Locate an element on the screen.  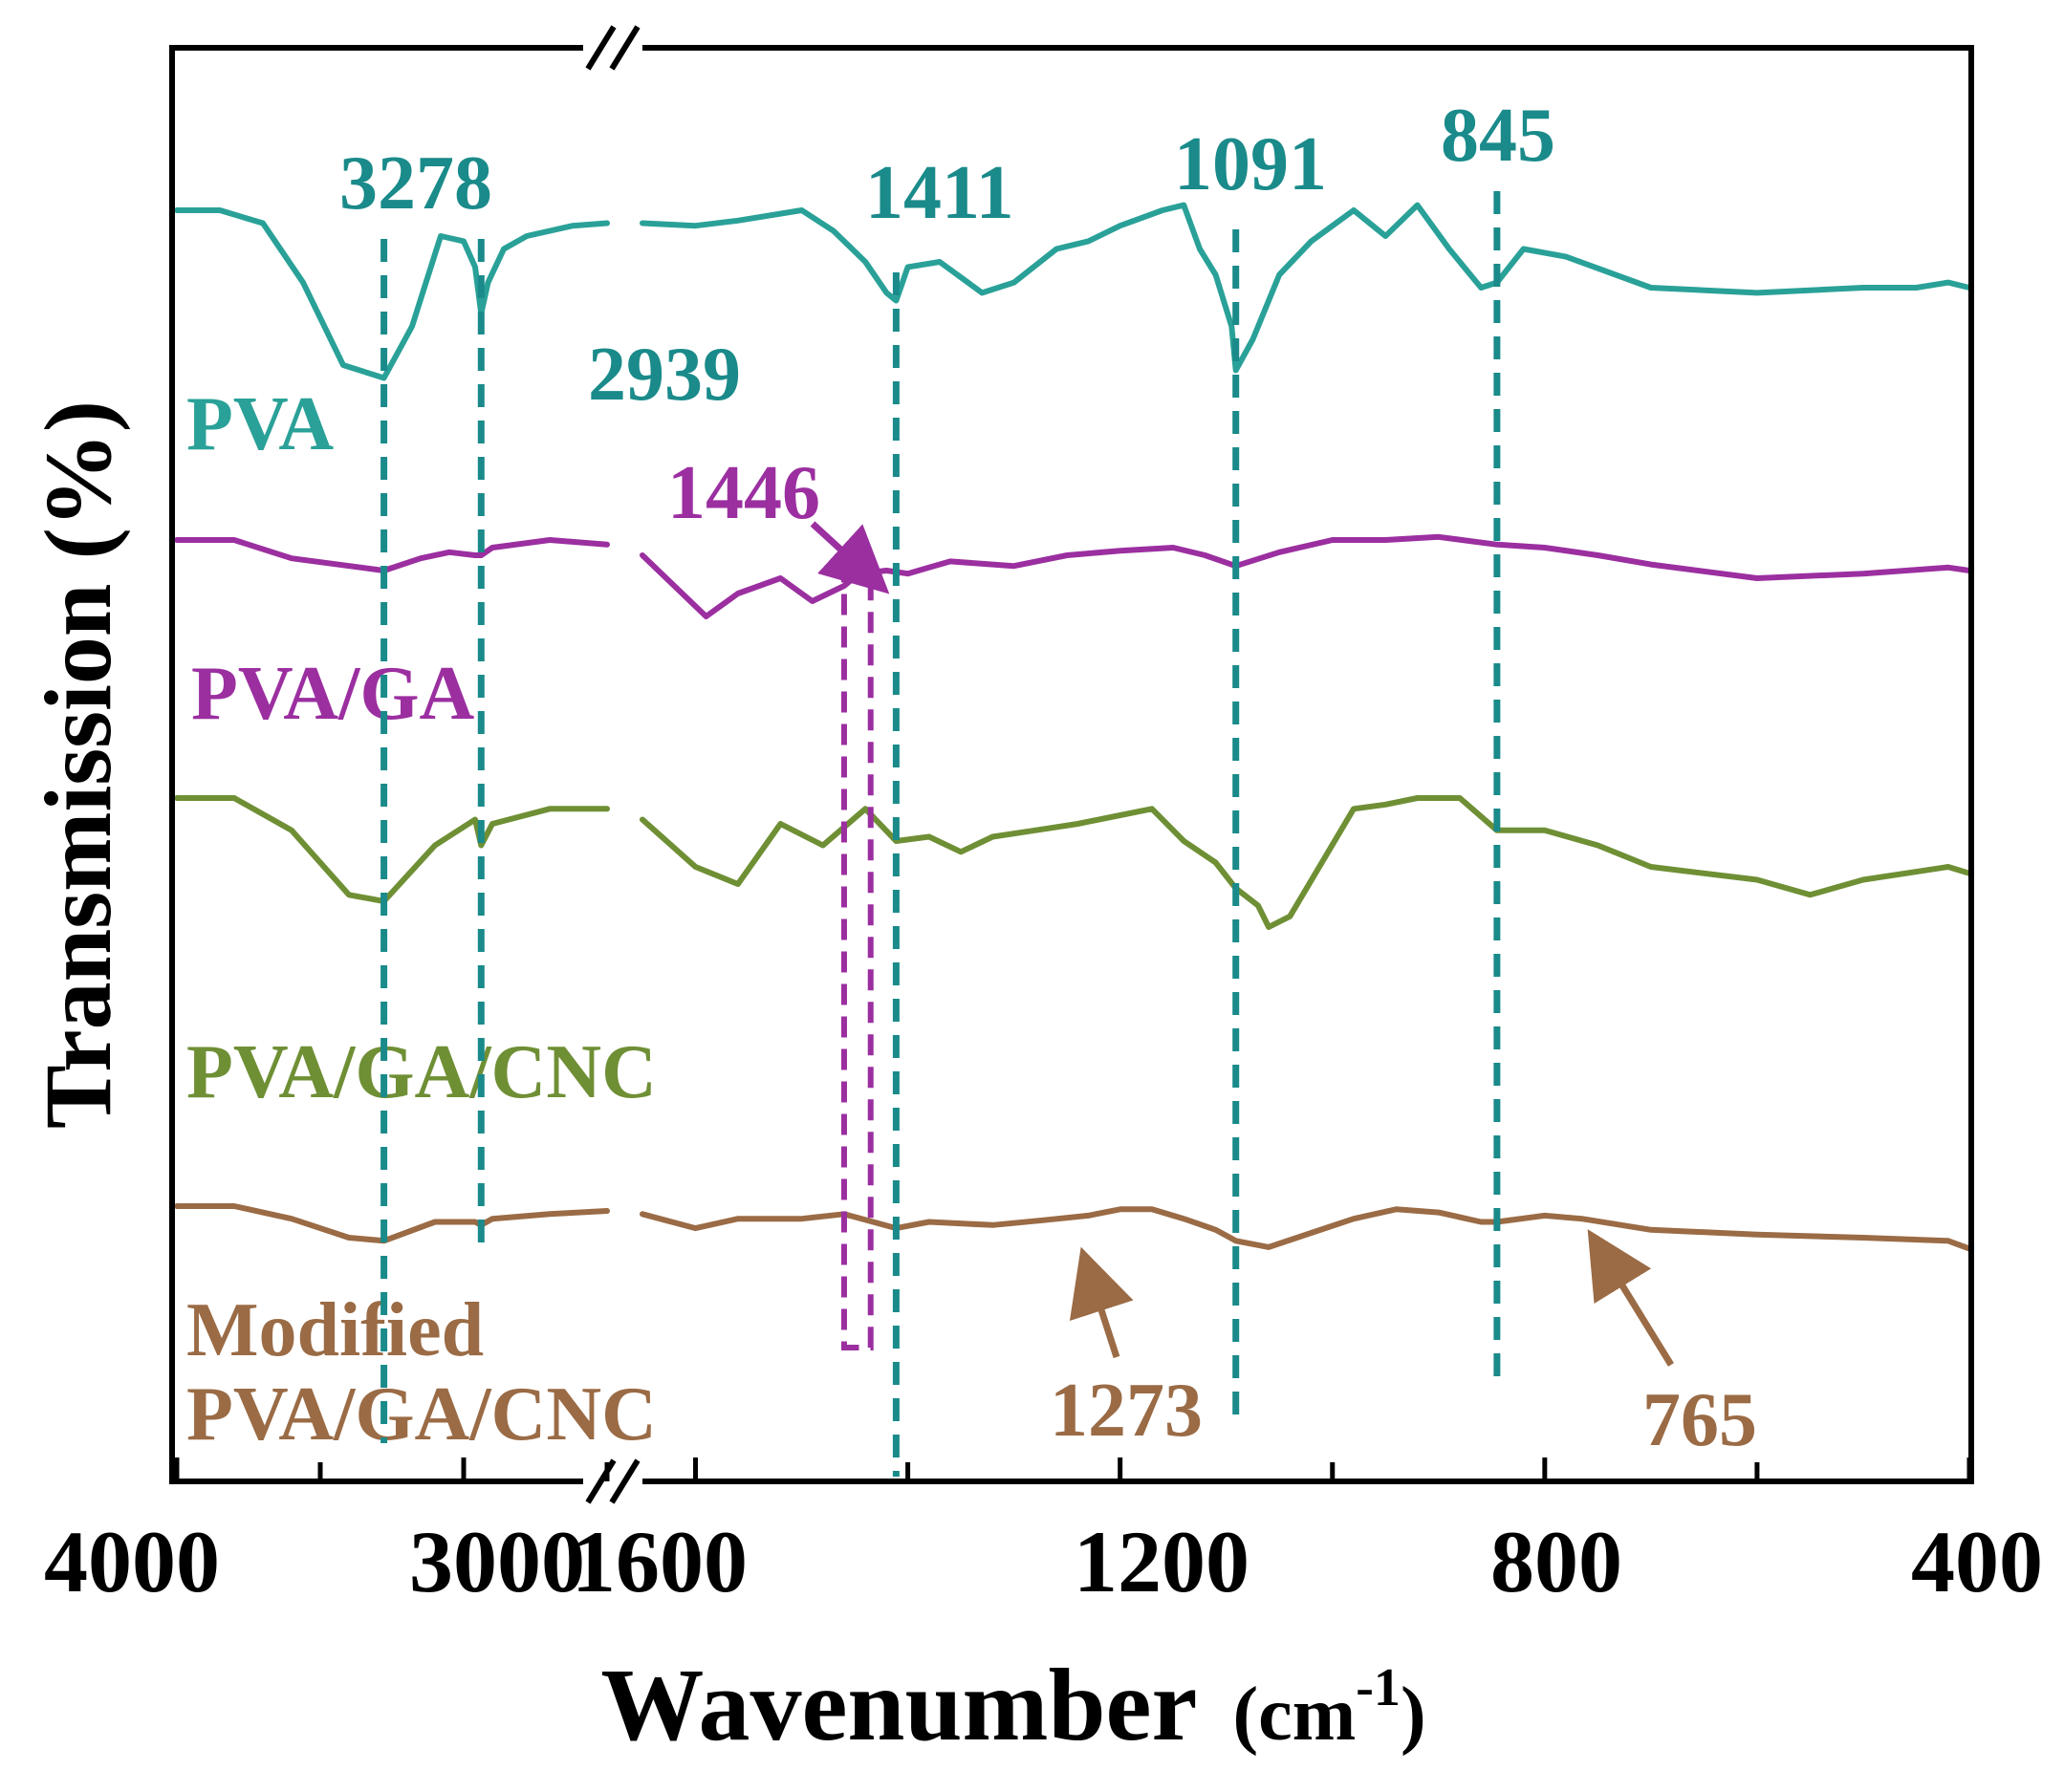
series-label: PVA/GA is located at coordinates (333, 694).